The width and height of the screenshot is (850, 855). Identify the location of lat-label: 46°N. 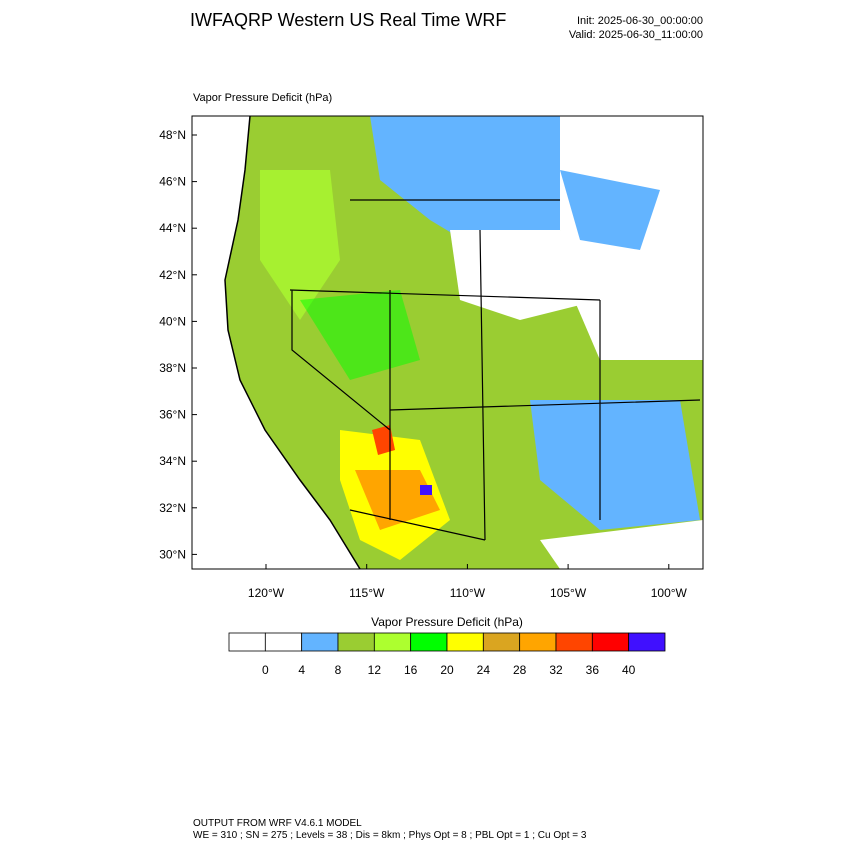
(172, 182).